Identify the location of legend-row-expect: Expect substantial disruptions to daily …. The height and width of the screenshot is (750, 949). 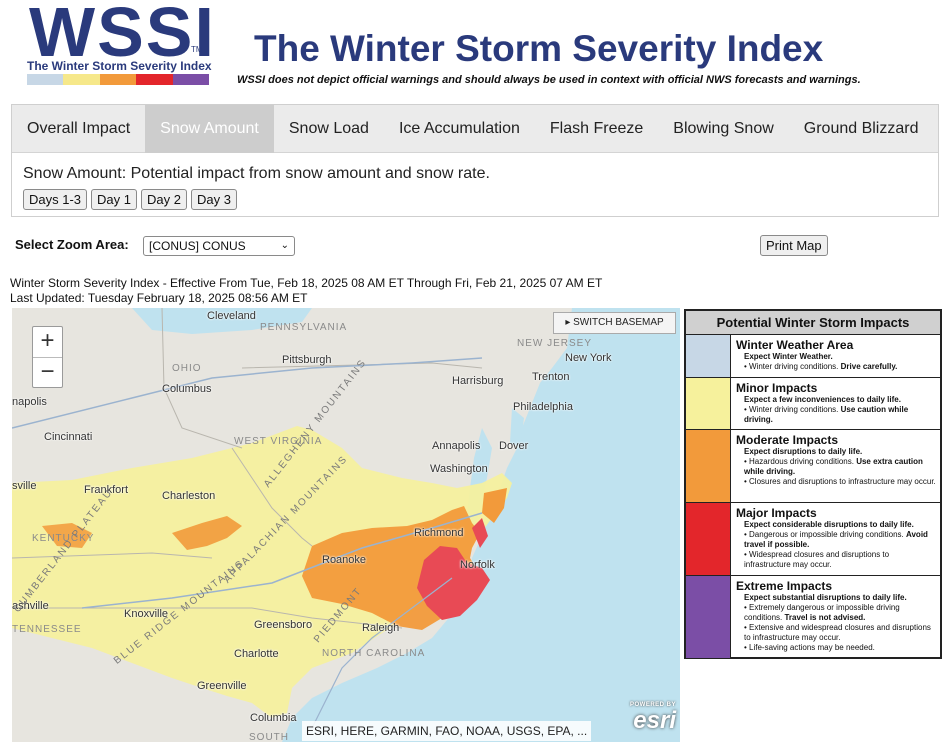
(825, 597).